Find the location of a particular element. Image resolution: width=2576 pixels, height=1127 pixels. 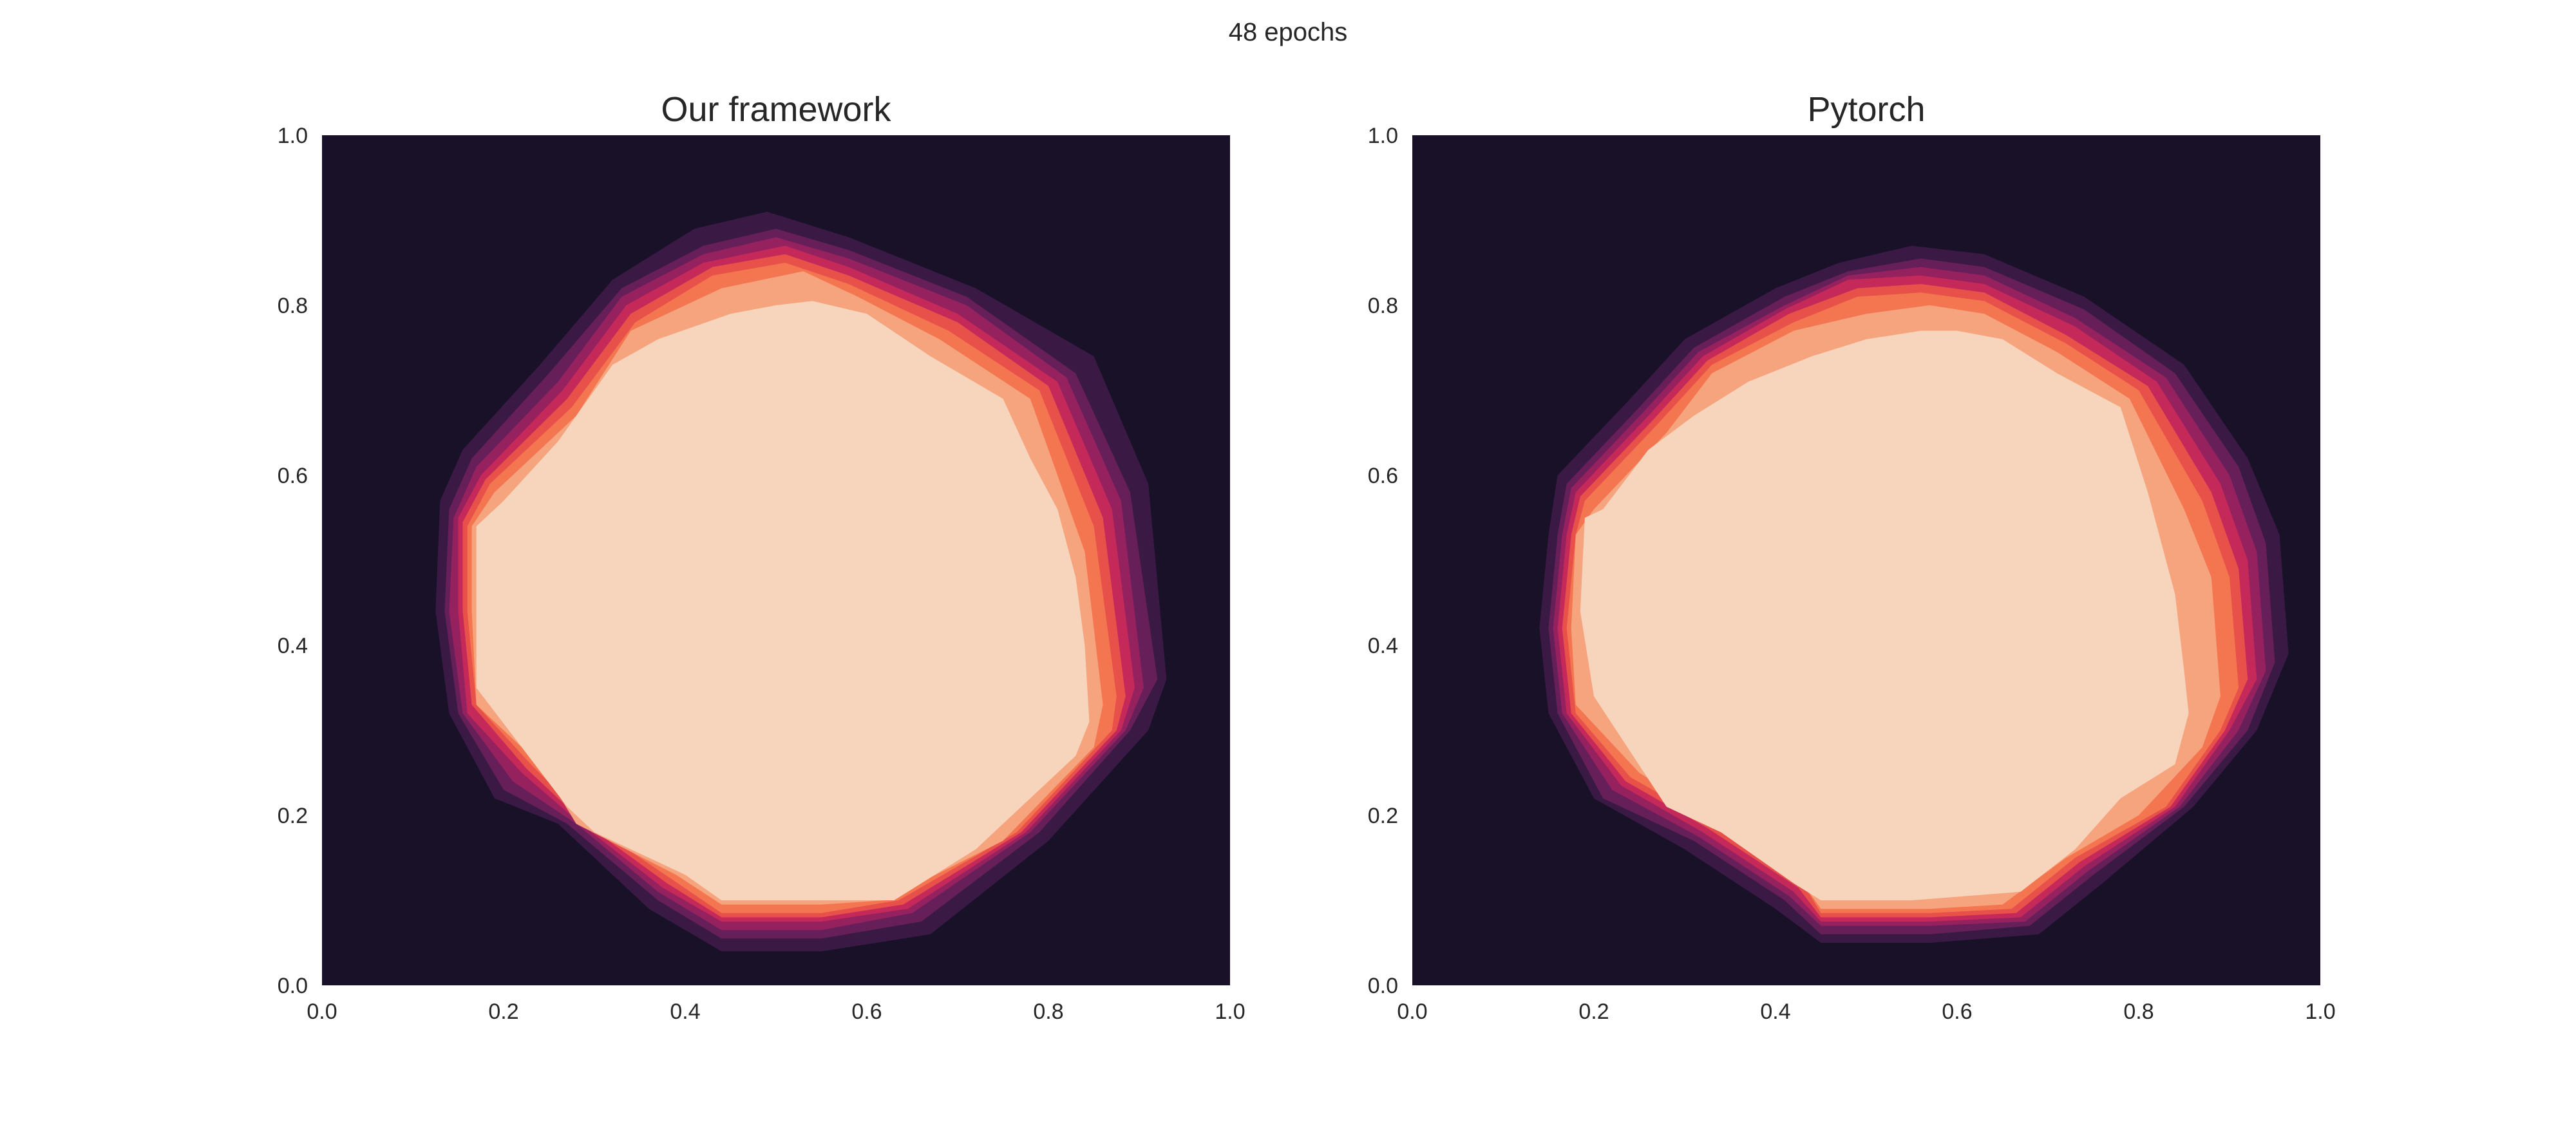

figure-suptitle: 48 epochs is located at coordinates (1288, 32).